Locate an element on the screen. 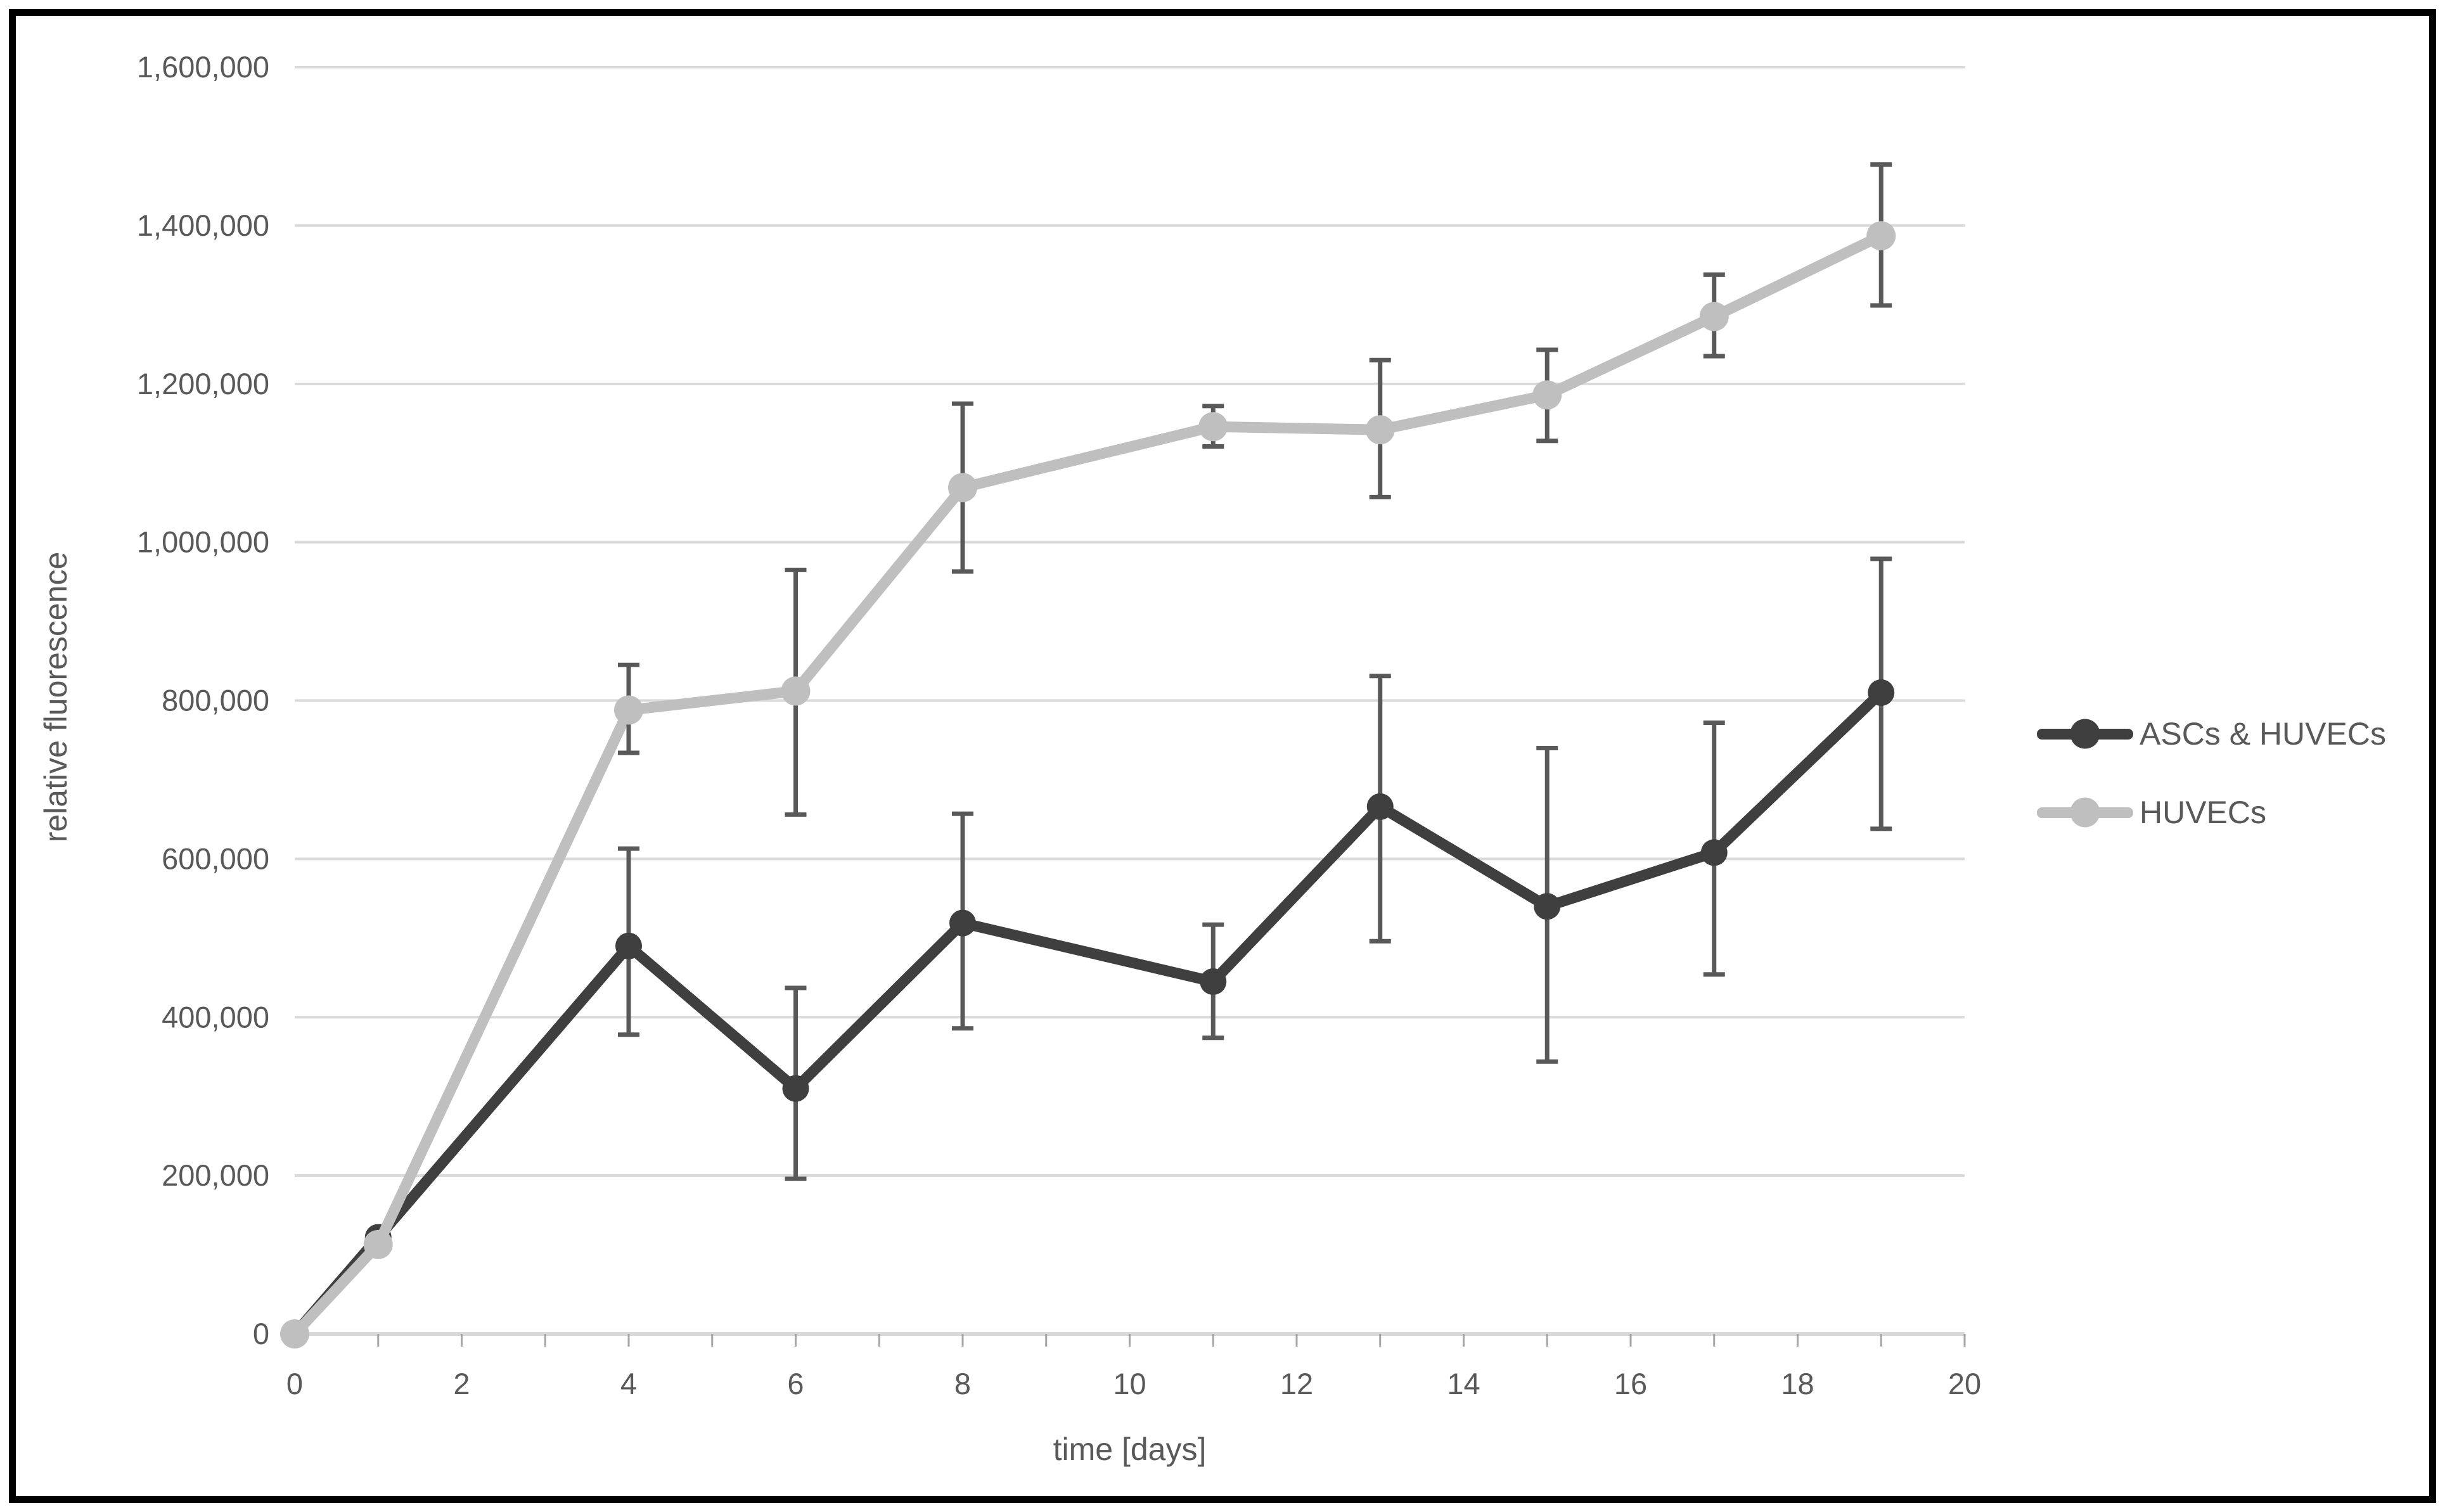 Image resolution: width=2445 pixels, height=1512 pixels. x-axis-tick-labels: 0 2 4 6 8 10 12 14 16 18 20 is located at coordinates (1133, 1383).